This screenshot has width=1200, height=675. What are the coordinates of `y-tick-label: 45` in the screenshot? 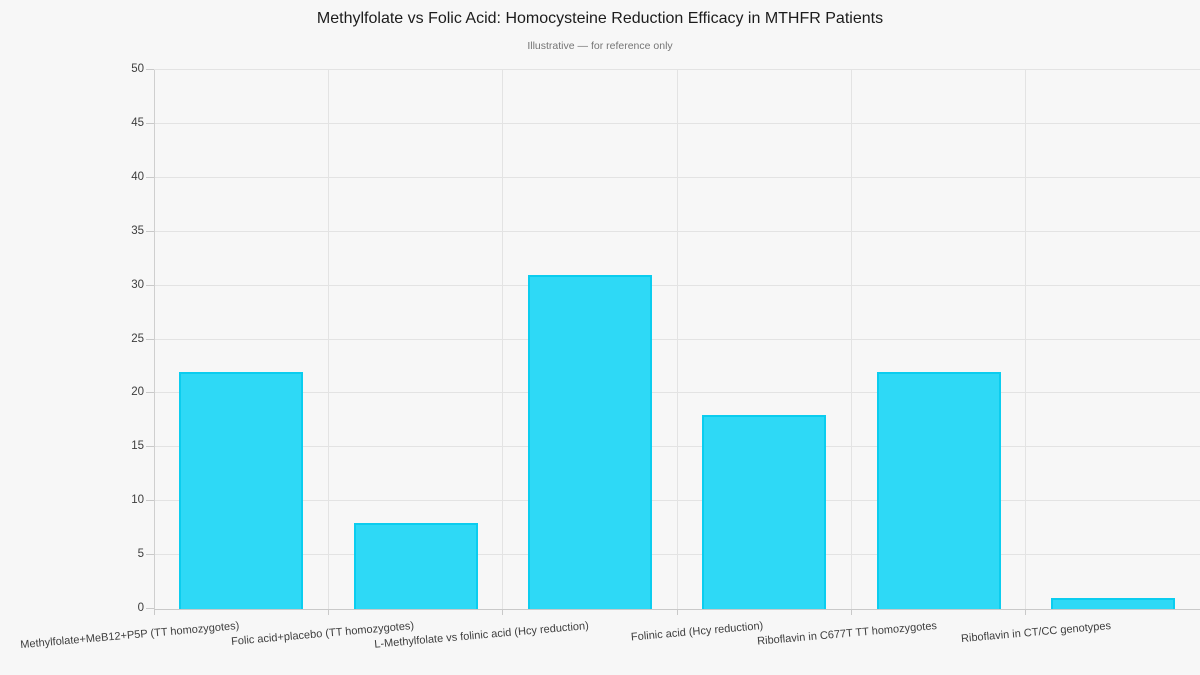 It's located at (137, 122).